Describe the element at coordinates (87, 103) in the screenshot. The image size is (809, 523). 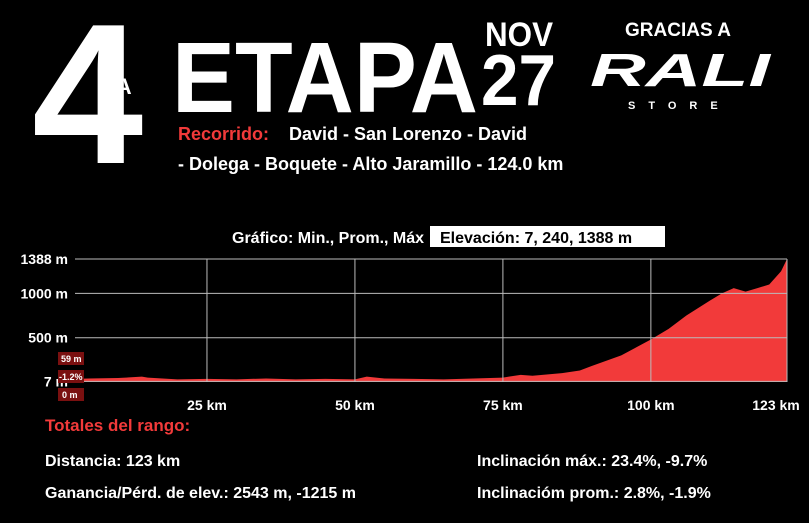
I see `stage-number: 4` at that location.